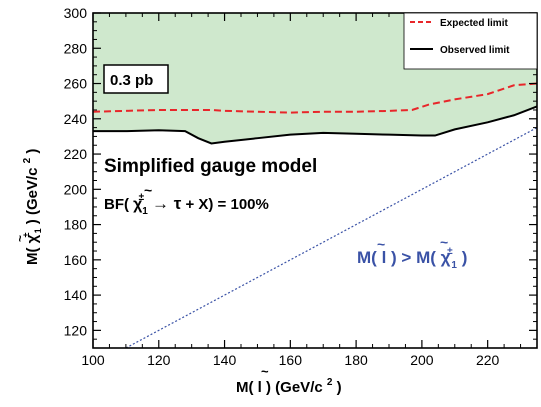  What do you see at coordinates (444, 242) in the screenshot?
I see `region-chi-tilde: ~` at bounding box center [444, 242].